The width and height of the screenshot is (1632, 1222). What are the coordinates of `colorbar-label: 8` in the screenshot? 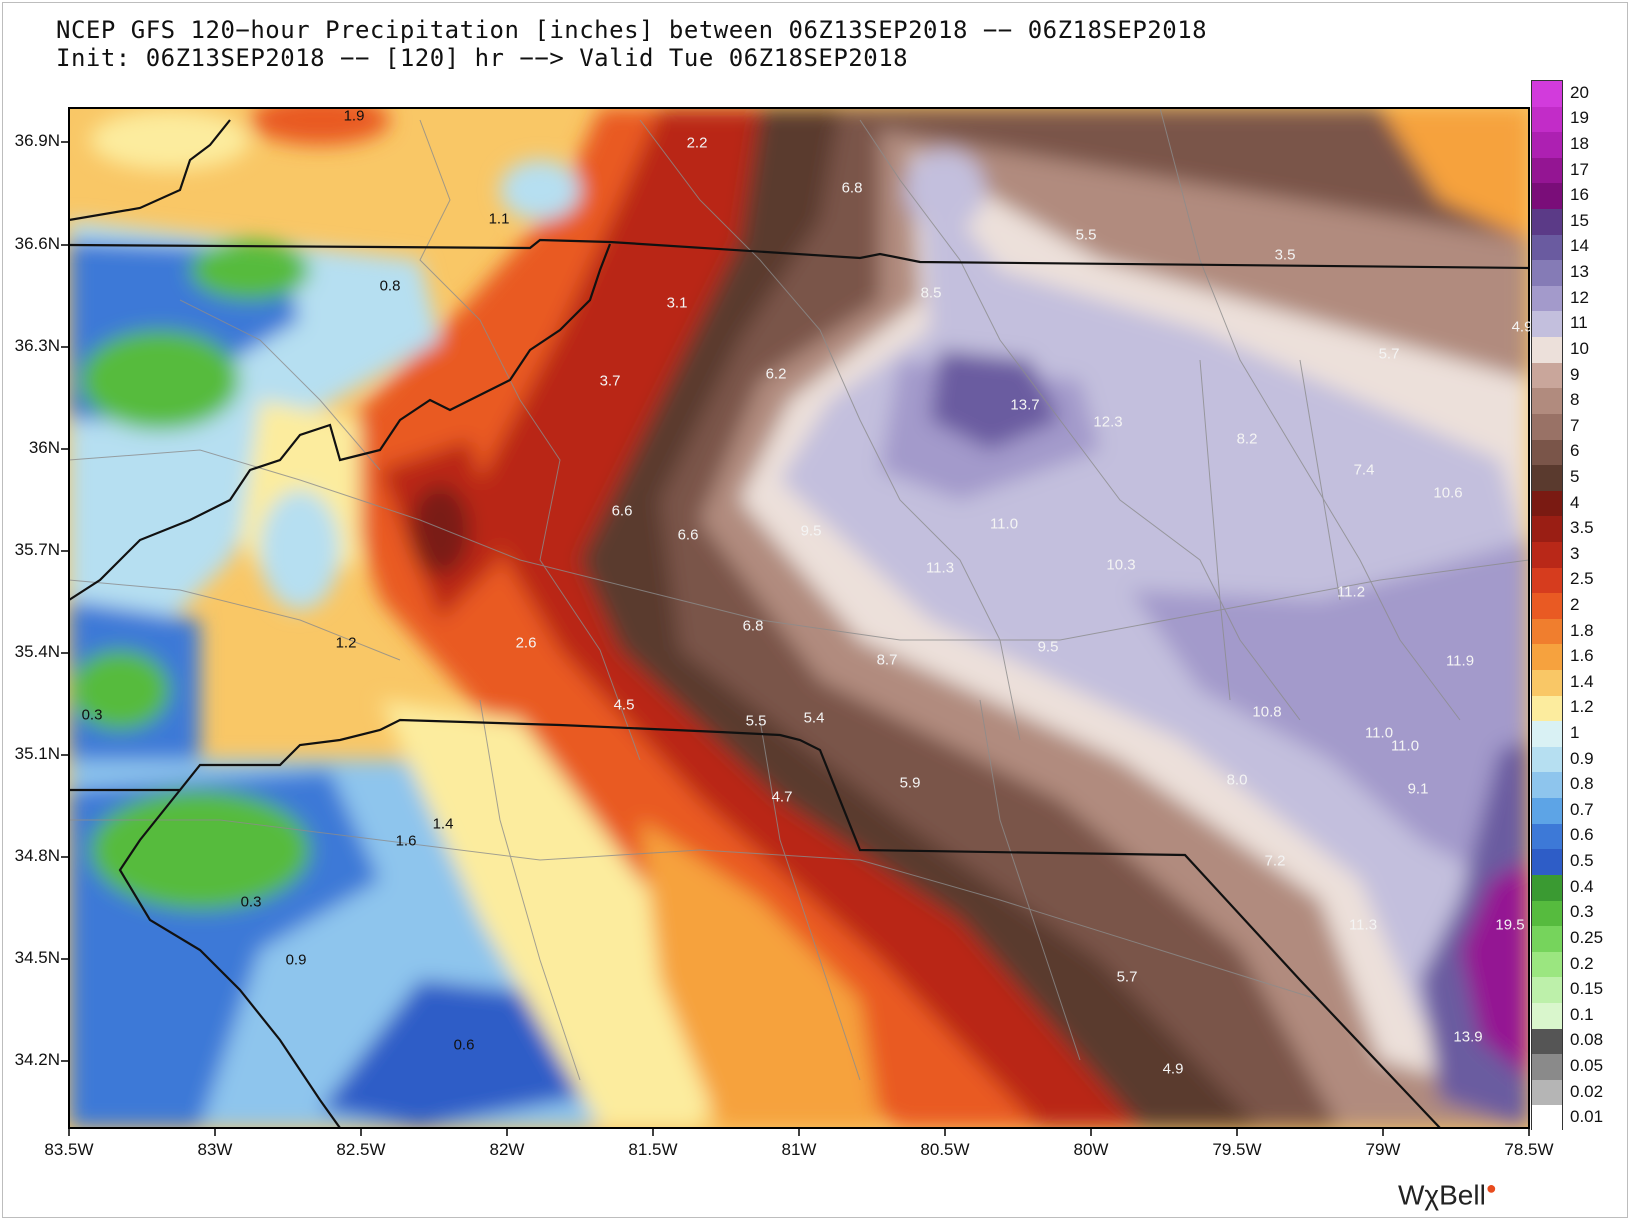 It's located at (1575, 400).